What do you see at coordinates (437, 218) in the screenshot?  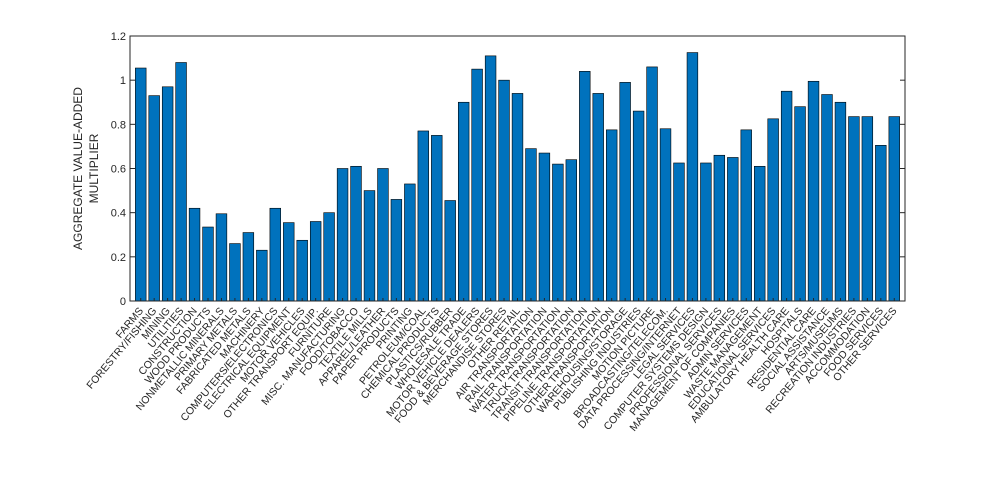 I see `bar-chemical-products` at bounding box center [437, 218].